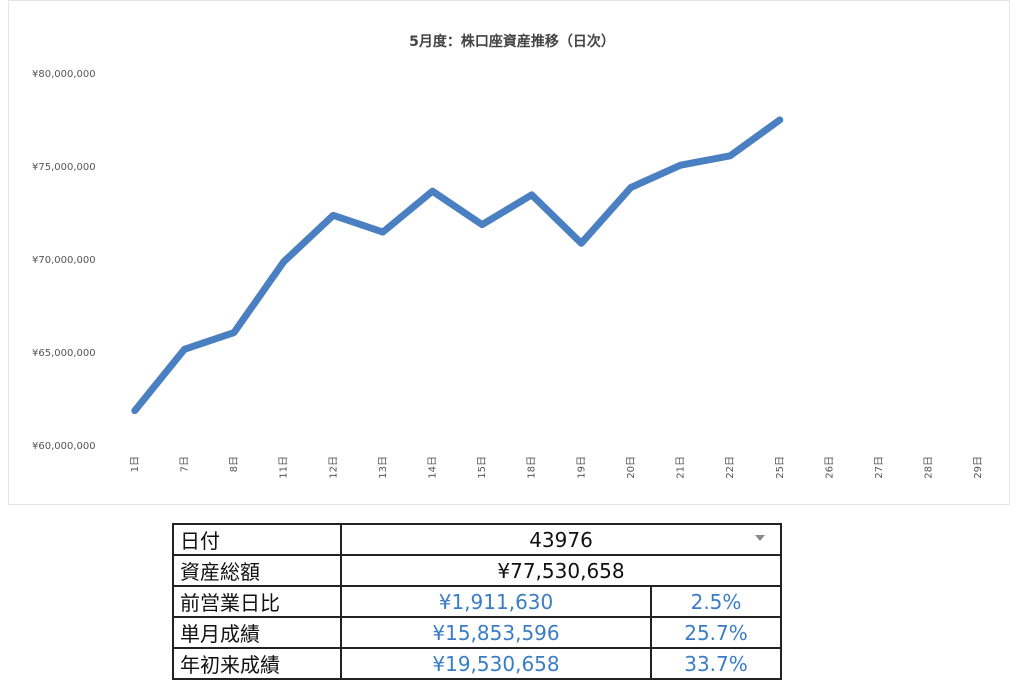  Describe the element at coordinates (482, 467) in the screenshot. I see `x-tick-label: 15日` at that location.